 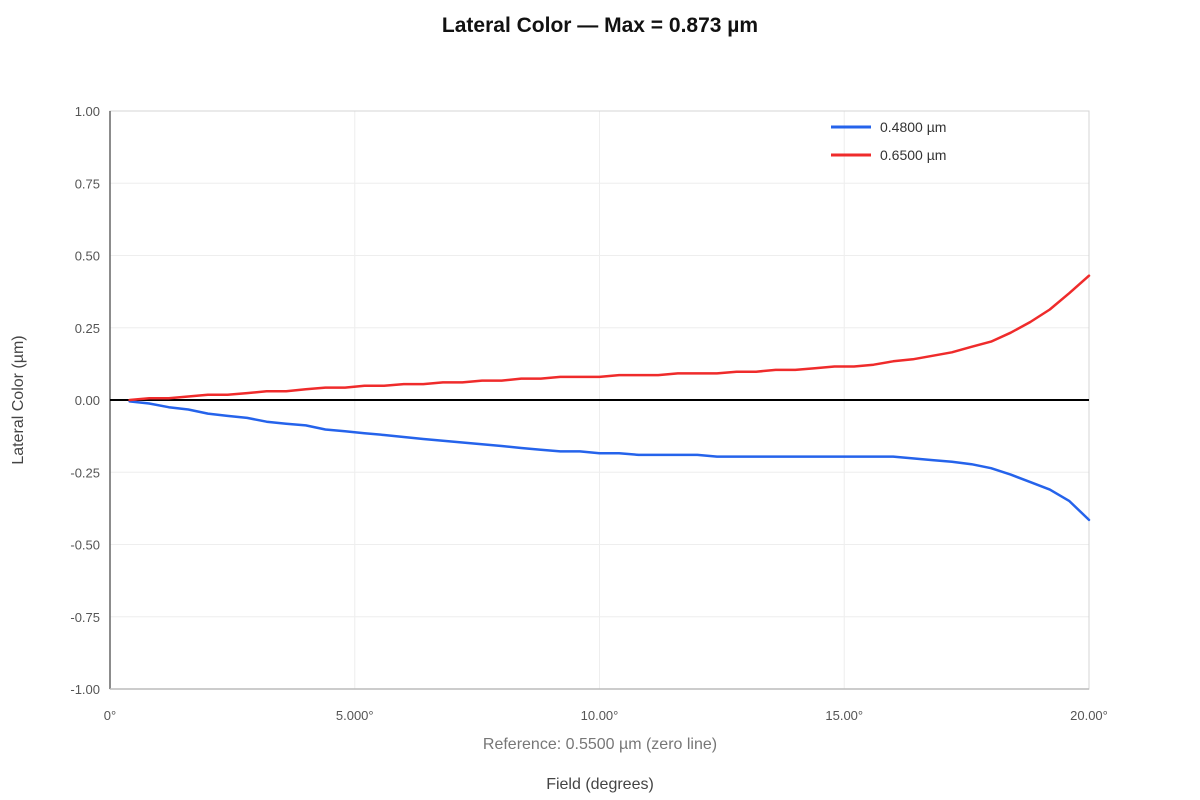 What do you see at coordinates (18, 399) in the screenshot?
I see `y-axis-title: Lateral Color (µm)` at bounding box center [18, 399].